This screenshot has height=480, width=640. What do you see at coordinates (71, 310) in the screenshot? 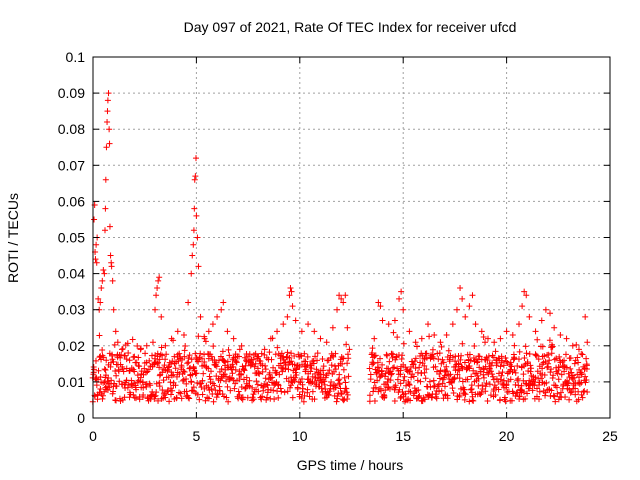
I see `y-tick-label: 0.03` at bounding box center [71, 310].